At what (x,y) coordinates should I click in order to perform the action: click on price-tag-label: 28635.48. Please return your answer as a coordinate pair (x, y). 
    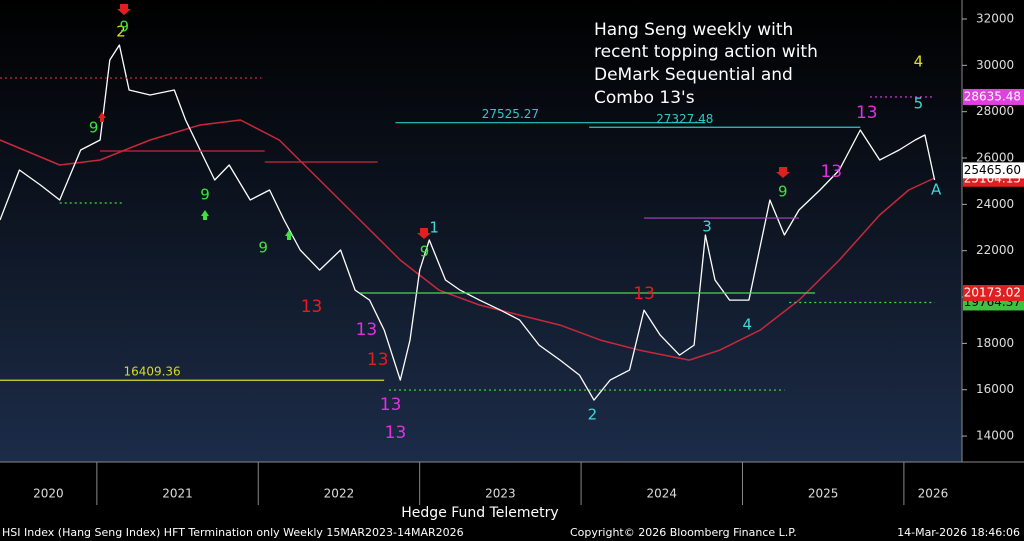
    Looking at the image, I should click on (992, 96).